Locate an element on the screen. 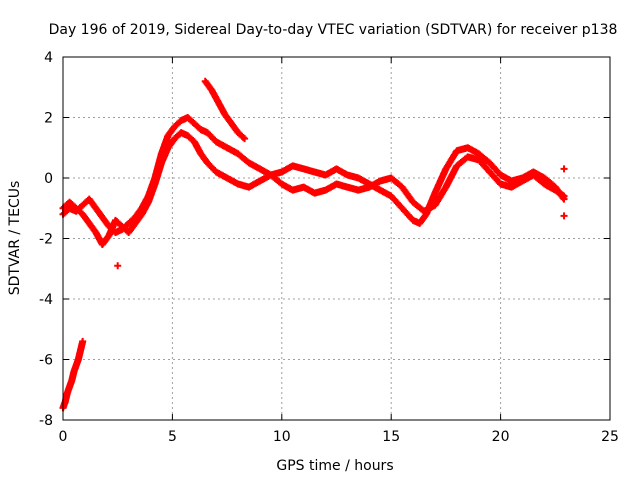 This screenshot has width=640, height=480. x-tick-label: 5 is located at coordinates (172, 437).